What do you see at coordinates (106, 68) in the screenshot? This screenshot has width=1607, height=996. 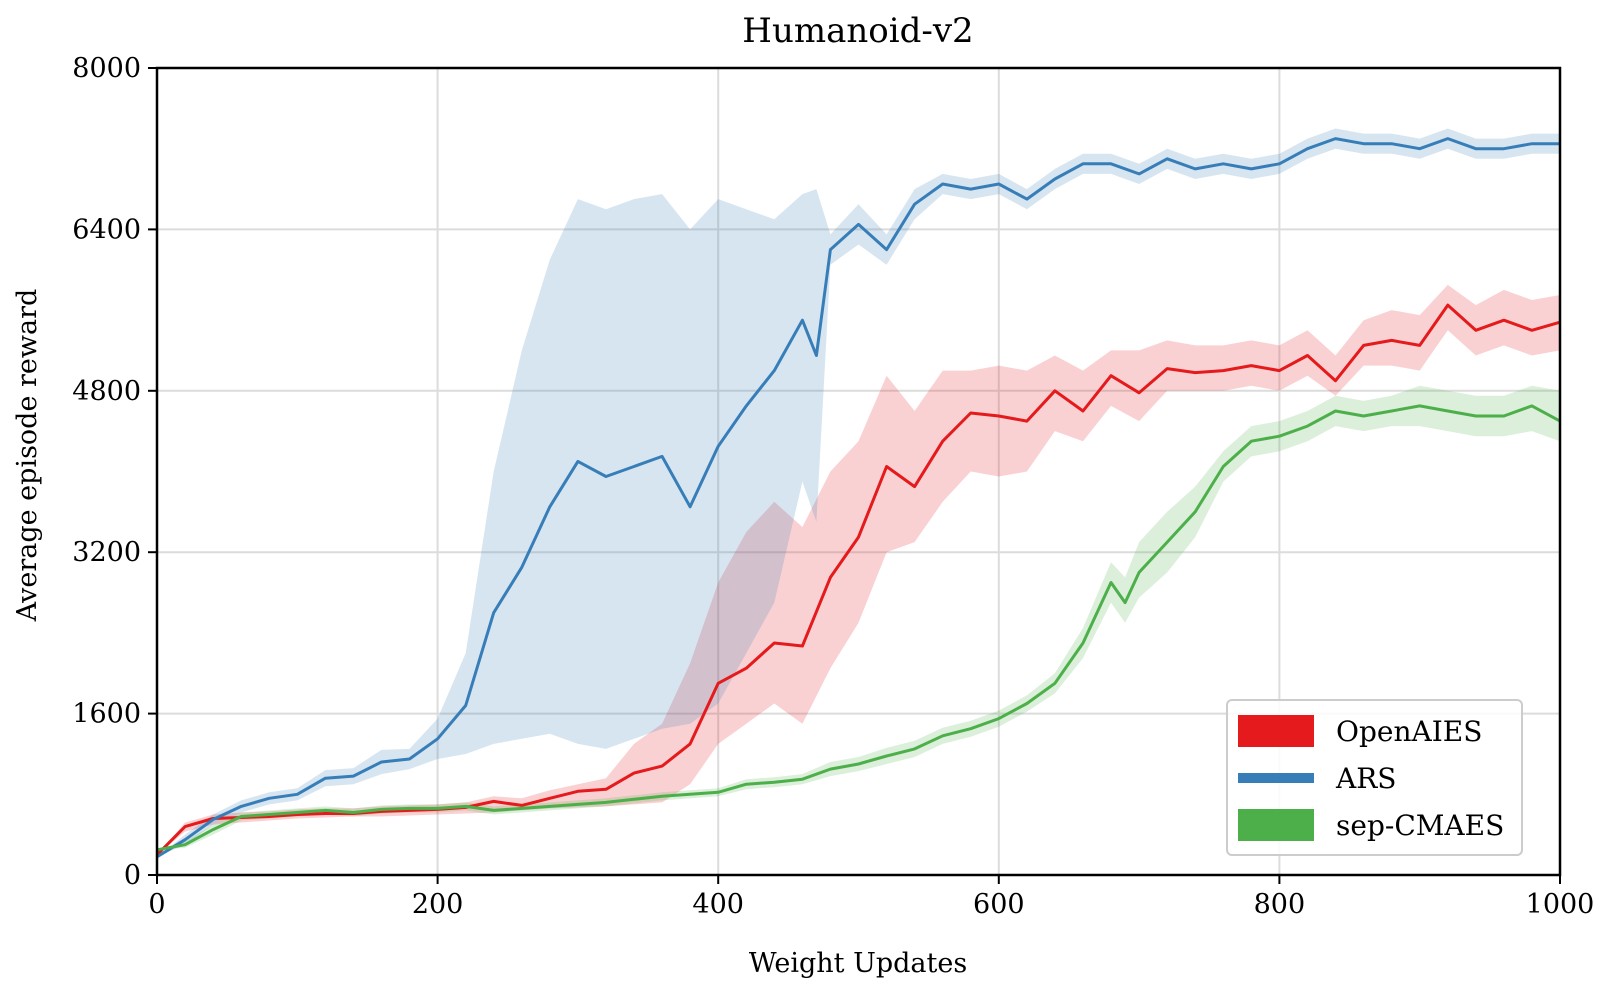 I see `y-tick-label: 8000` at bounding box center [106, 68].